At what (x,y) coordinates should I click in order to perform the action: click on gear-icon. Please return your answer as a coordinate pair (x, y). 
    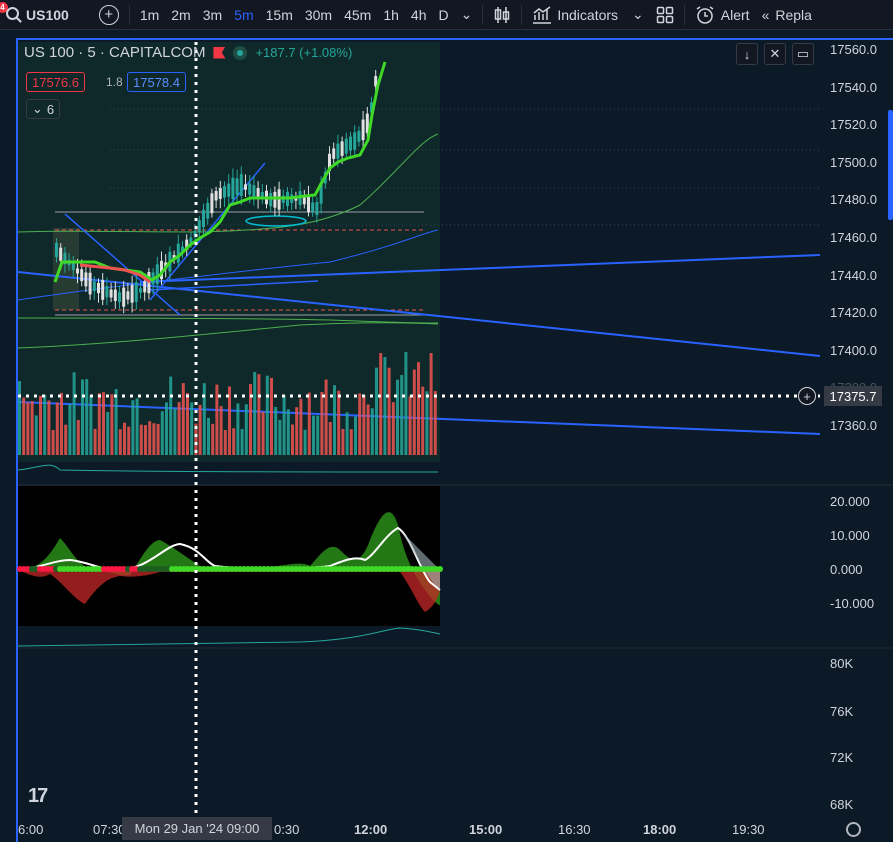
    Looking at the image, I should click on (853, 829).